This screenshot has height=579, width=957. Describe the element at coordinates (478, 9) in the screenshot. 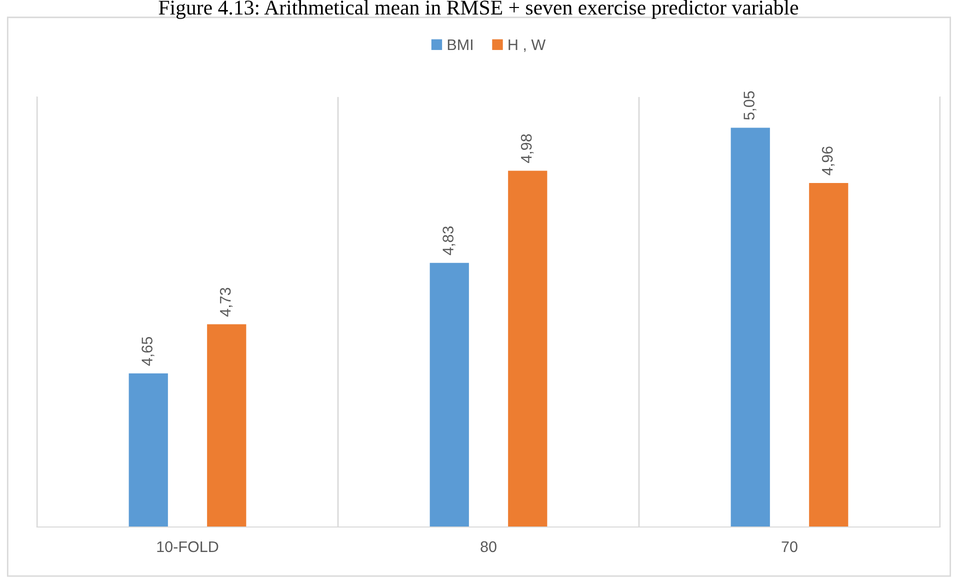

I see `chart-title: Figure 4.13: Arithmetical mean in RMSE + seven exercise predictor variable` at that location.